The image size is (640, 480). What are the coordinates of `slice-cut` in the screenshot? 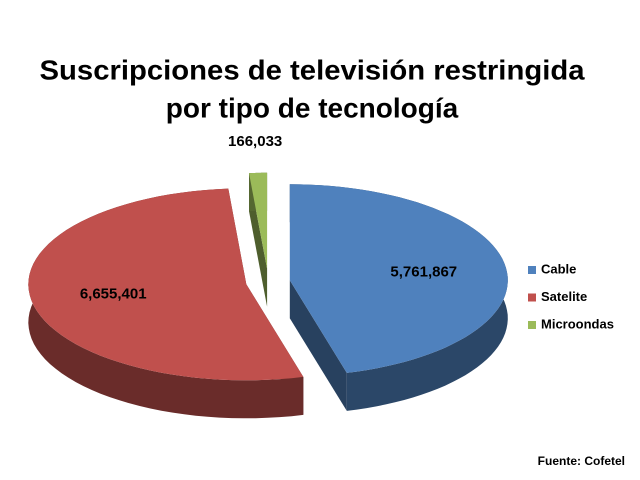 It's located at (318, 345).